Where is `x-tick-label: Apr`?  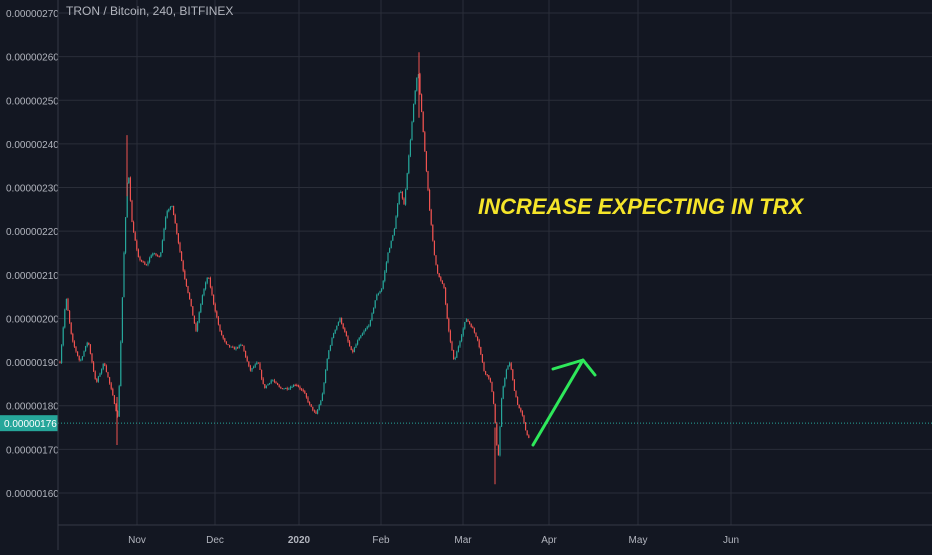 x-tick-label: Apr is located at coordinates (549, 540).